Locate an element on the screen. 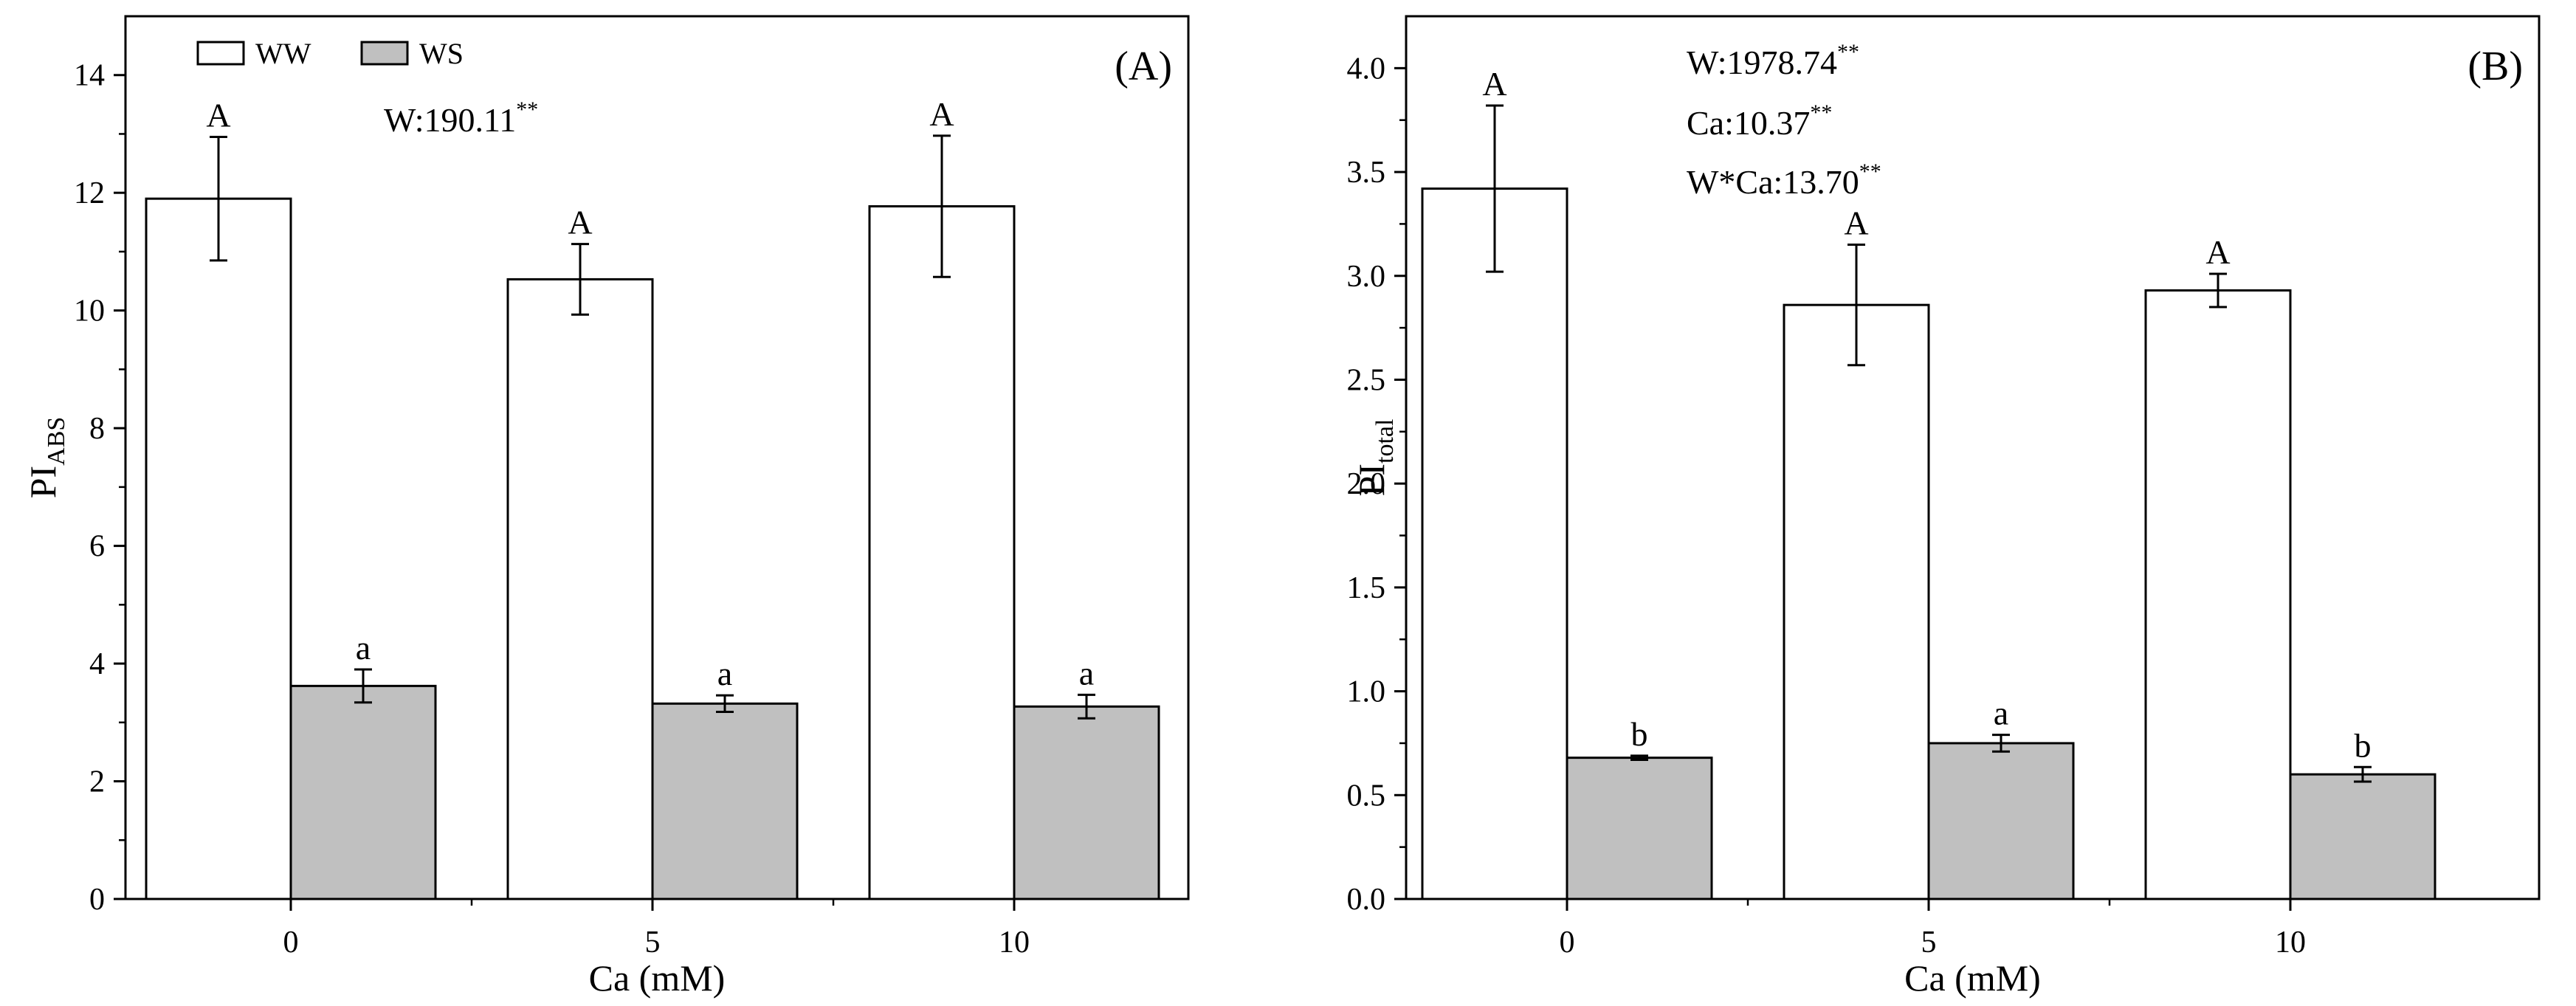  y-tick-label: 0.5 is located at coordinates (1366, 796).